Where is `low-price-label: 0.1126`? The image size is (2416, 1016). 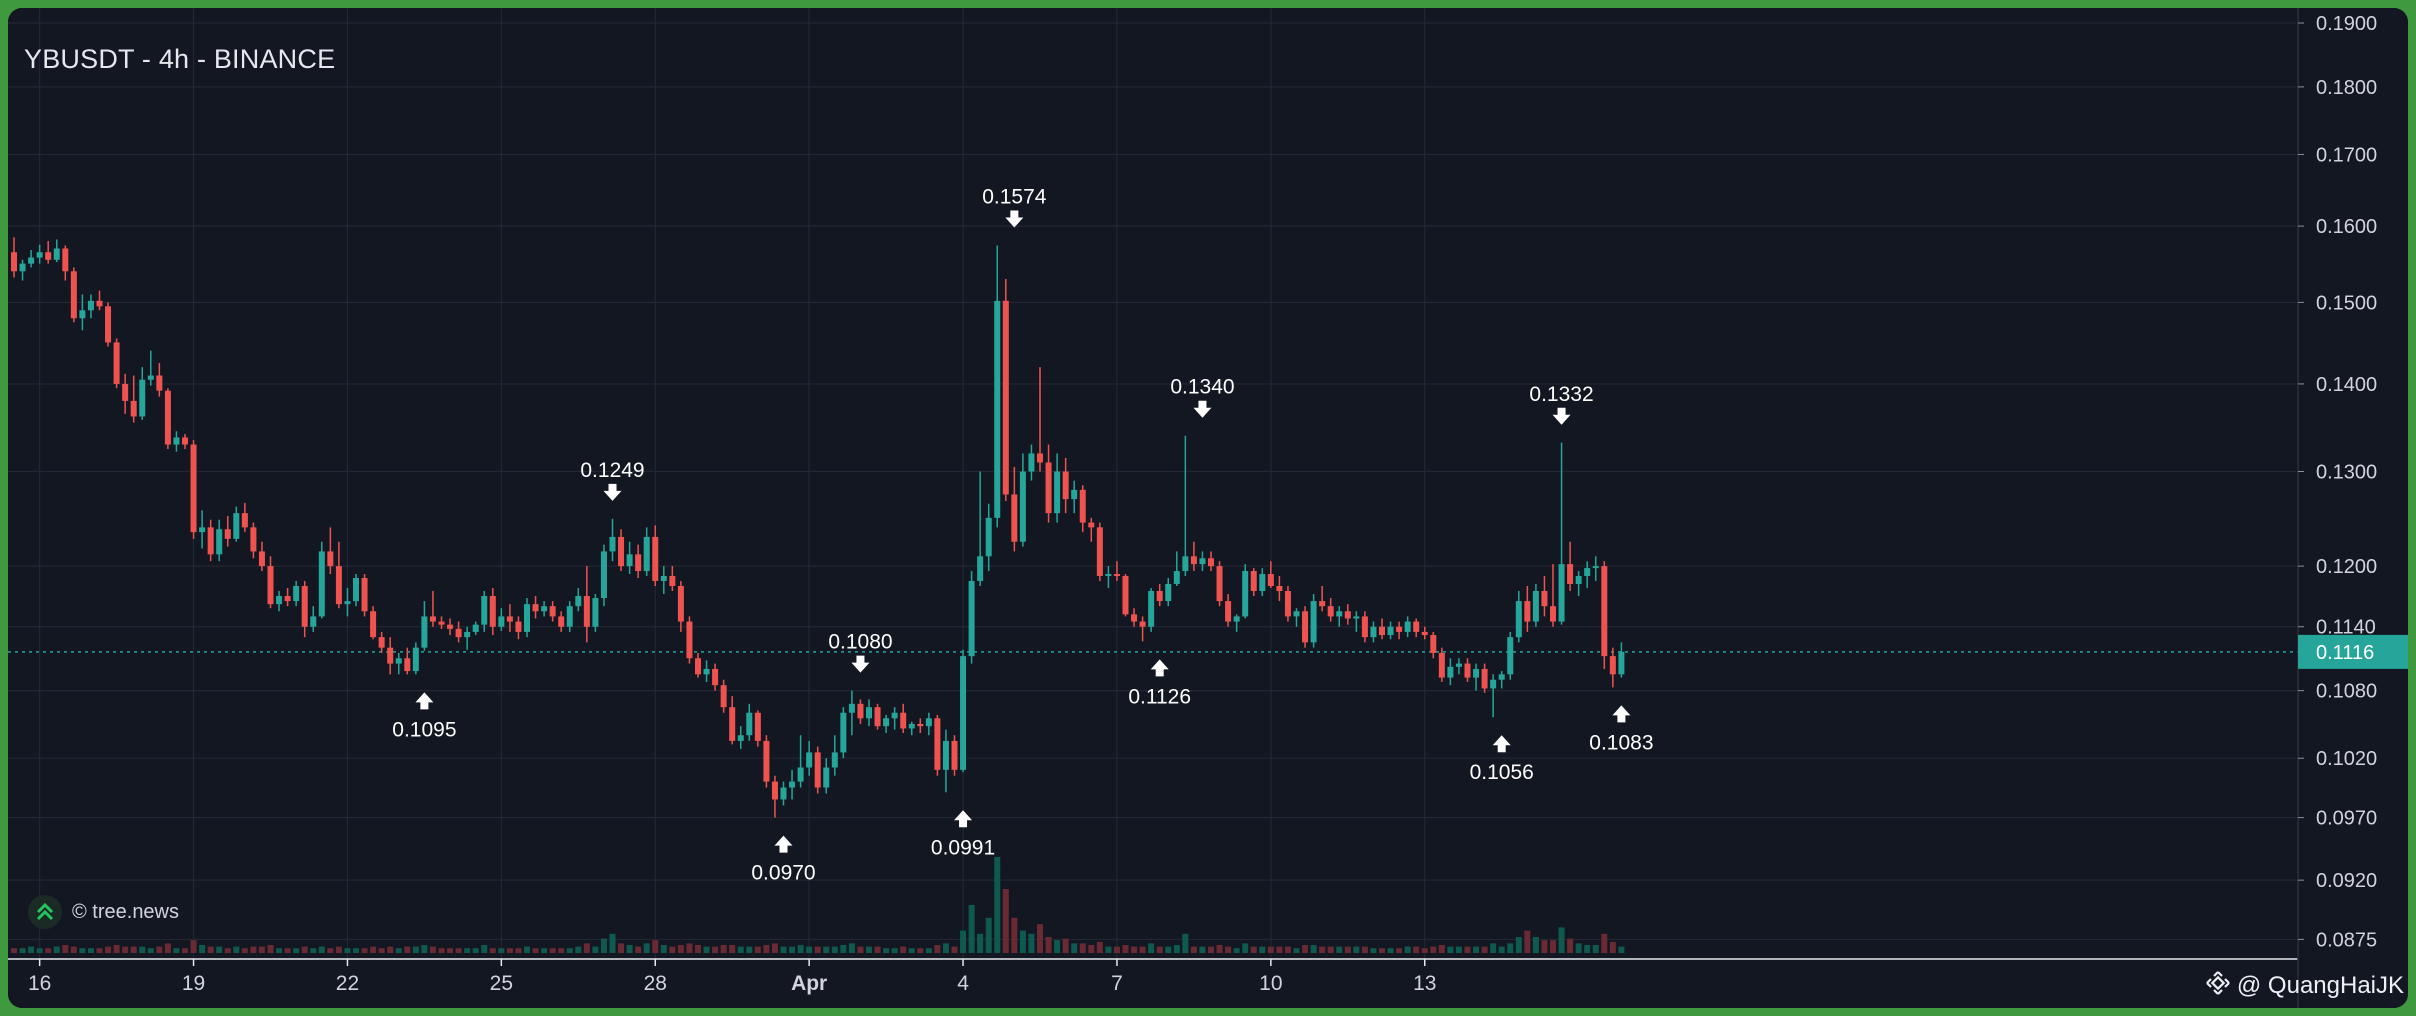 low-price-label: 0.1126 is located at coordinates (1159, 696).